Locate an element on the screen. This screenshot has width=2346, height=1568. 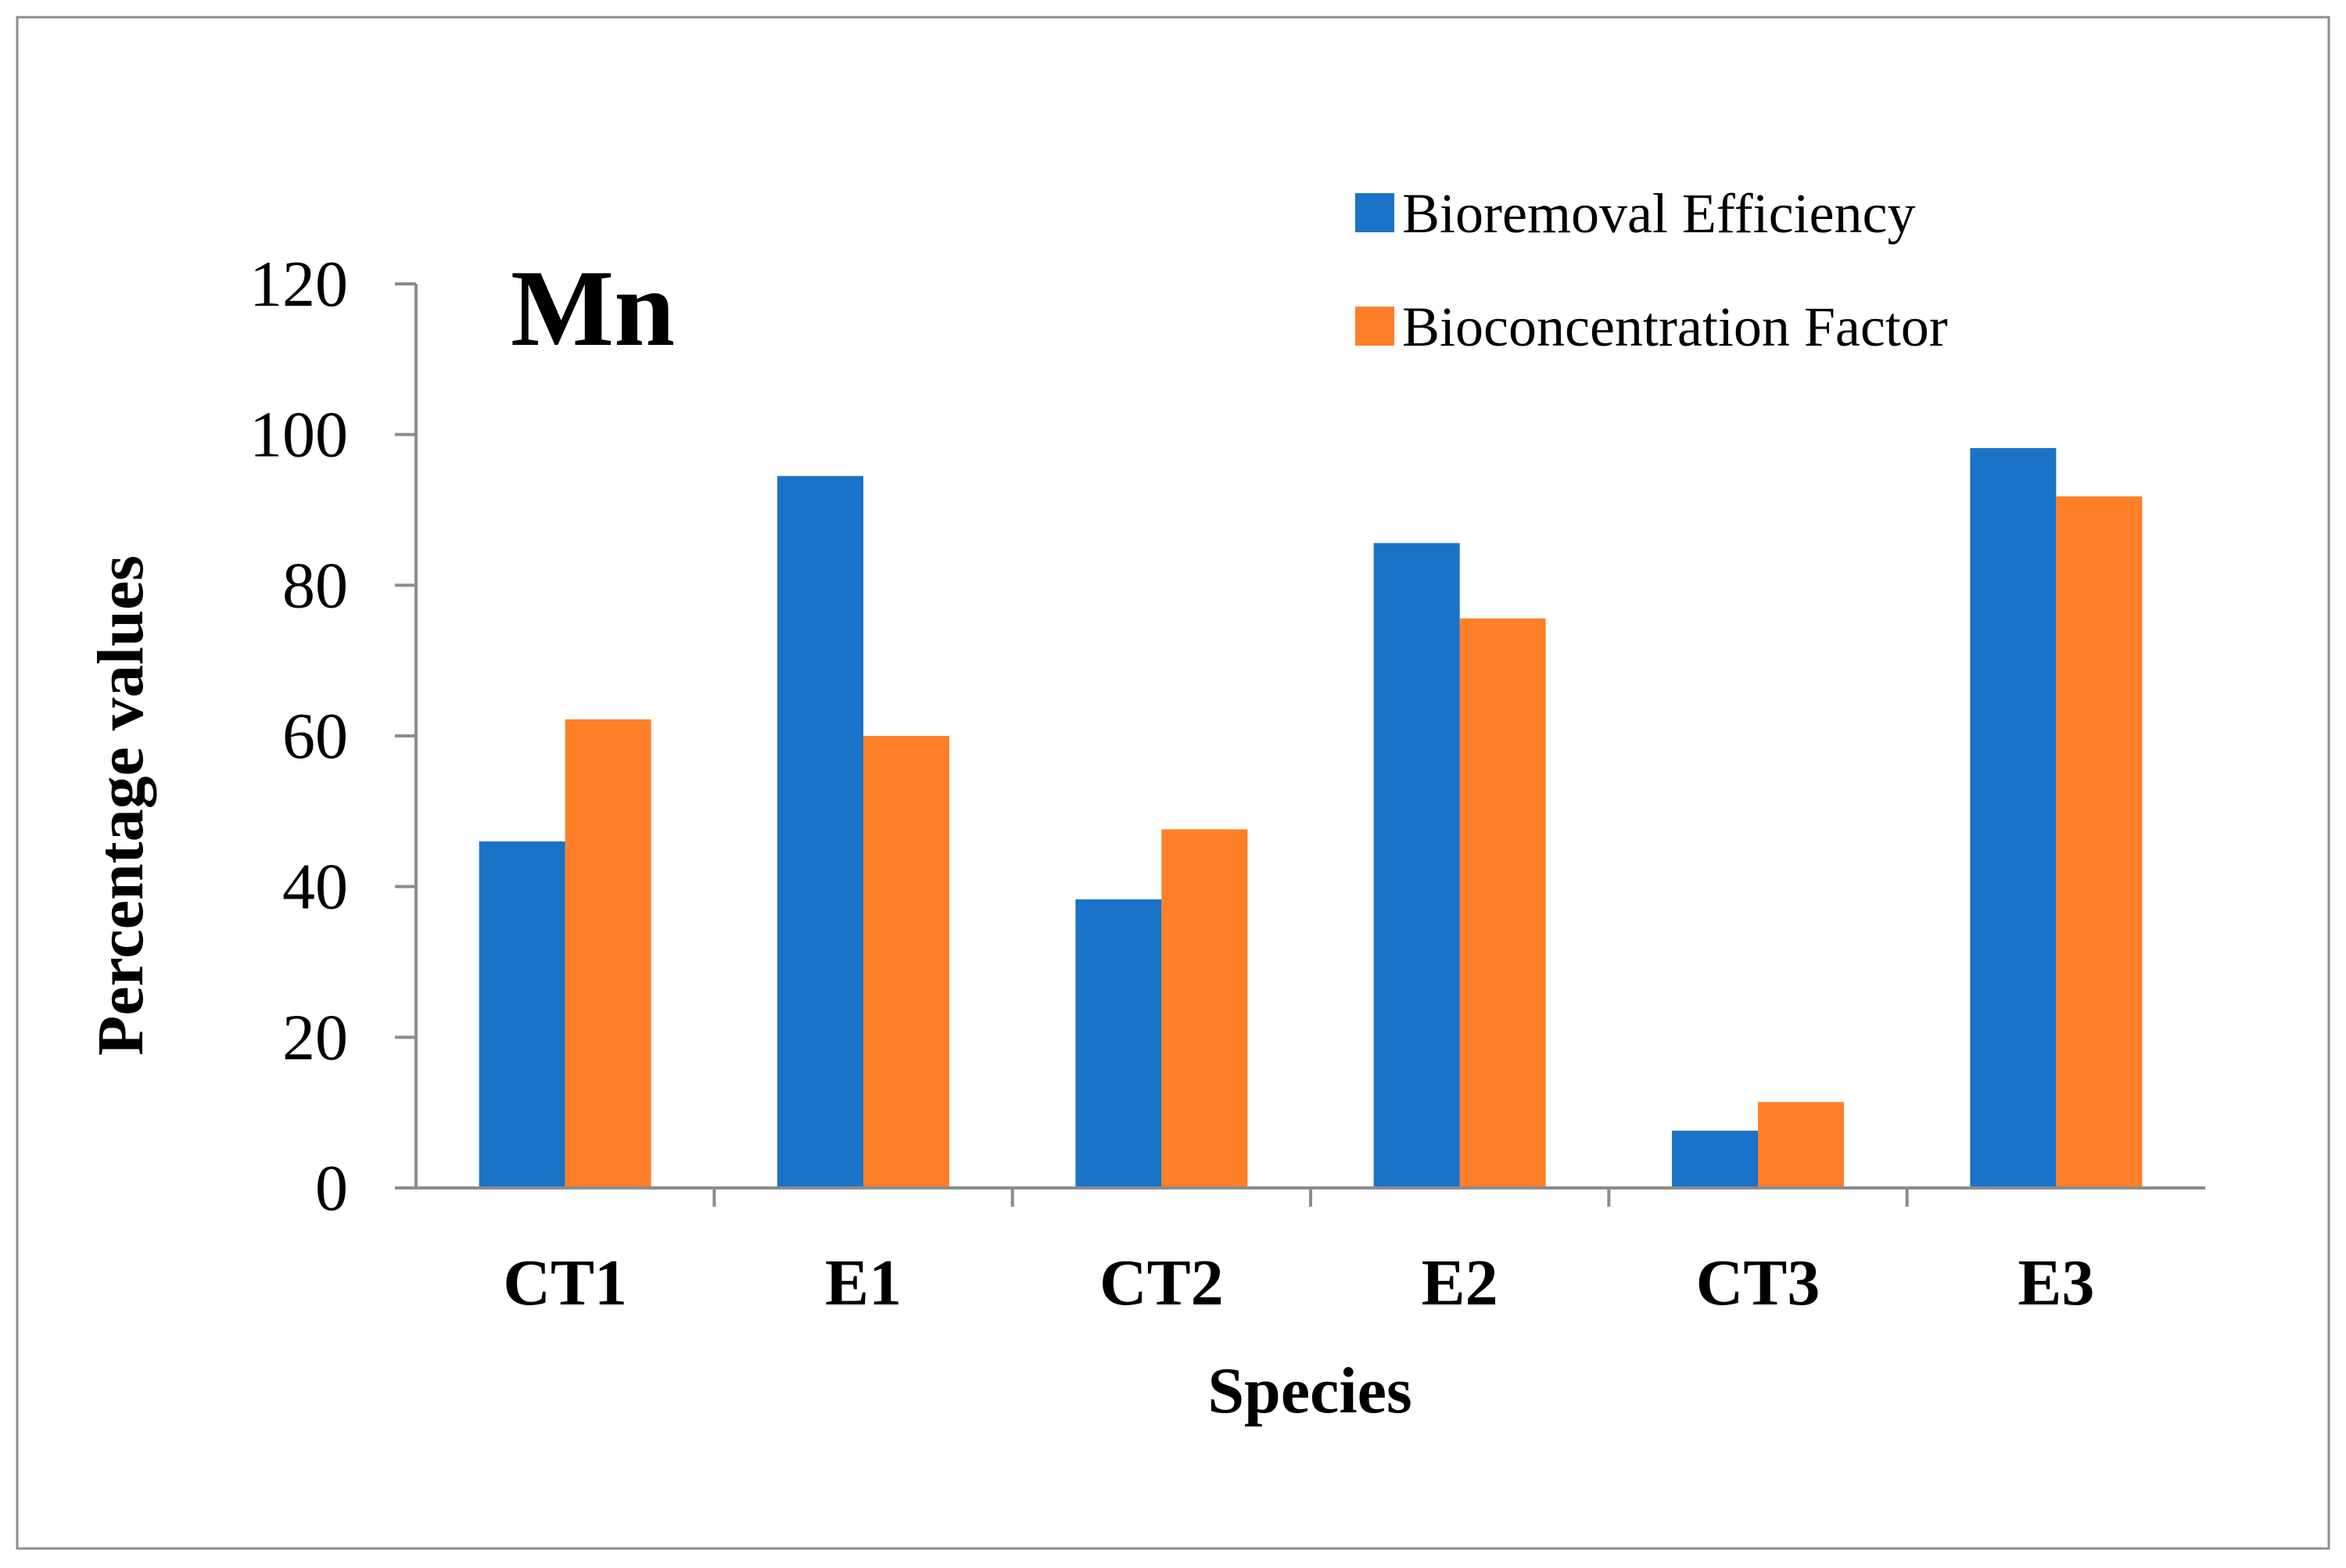
x-labels-group: CT1 E1 CT2 E2 CT3 E3 is located at coordinates (1298, 1253).